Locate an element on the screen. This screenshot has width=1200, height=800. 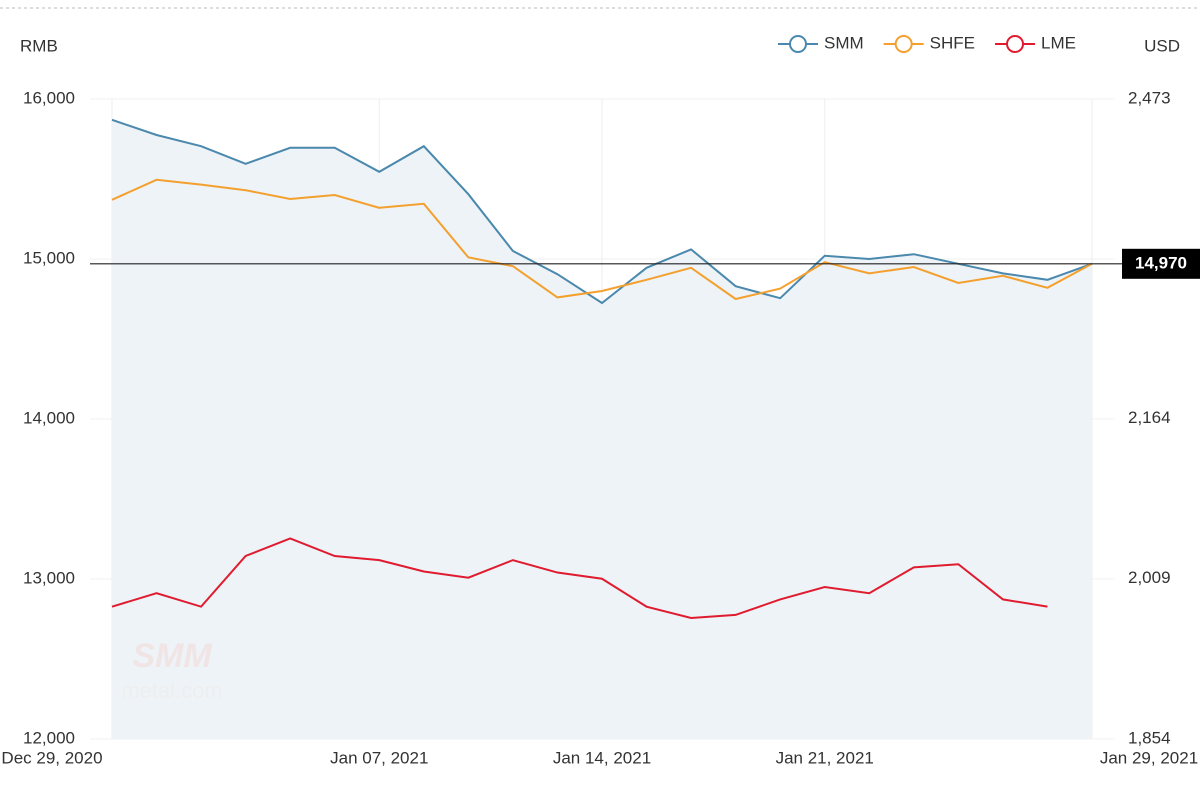
y-tick-label: 15,000 is located at coordinates (49, 257).